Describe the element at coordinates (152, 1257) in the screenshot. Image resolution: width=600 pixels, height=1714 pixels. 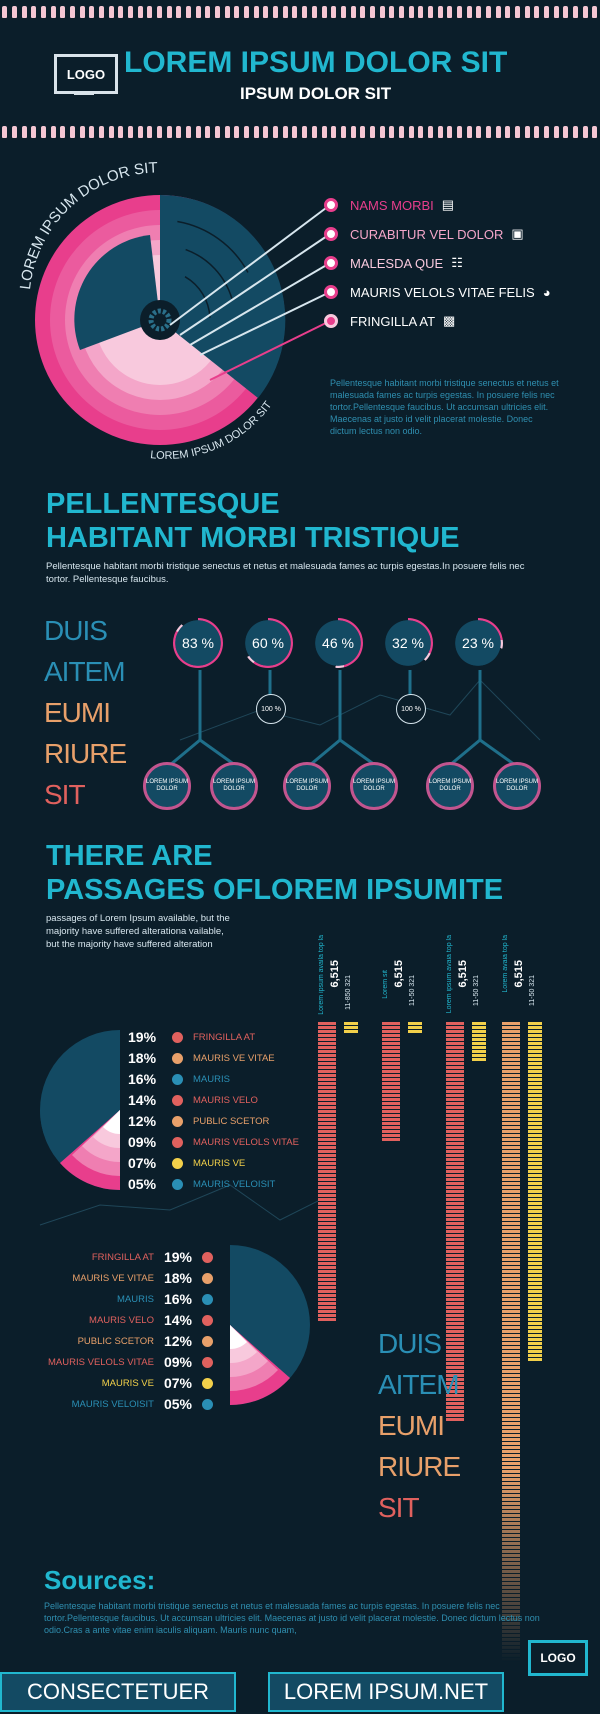
I see `legend-row: FRINGILLA AT 19%` at that location.